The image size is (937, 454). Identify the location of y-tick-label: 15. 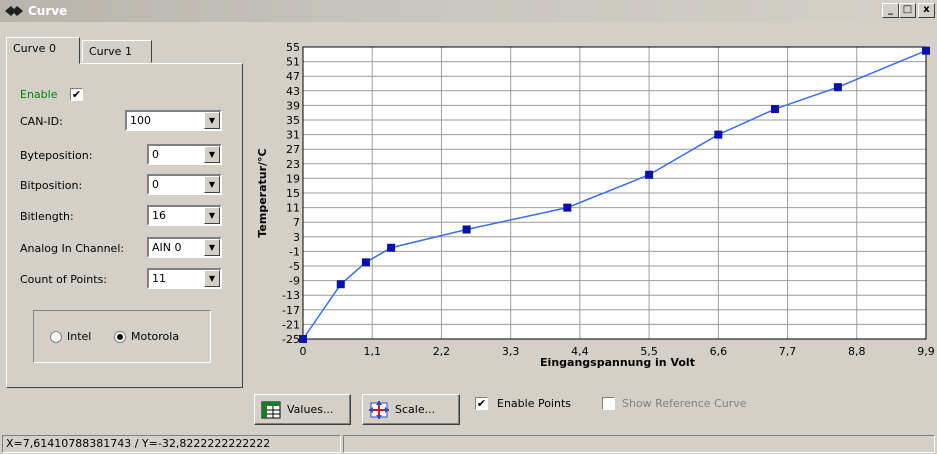
(293, 193).